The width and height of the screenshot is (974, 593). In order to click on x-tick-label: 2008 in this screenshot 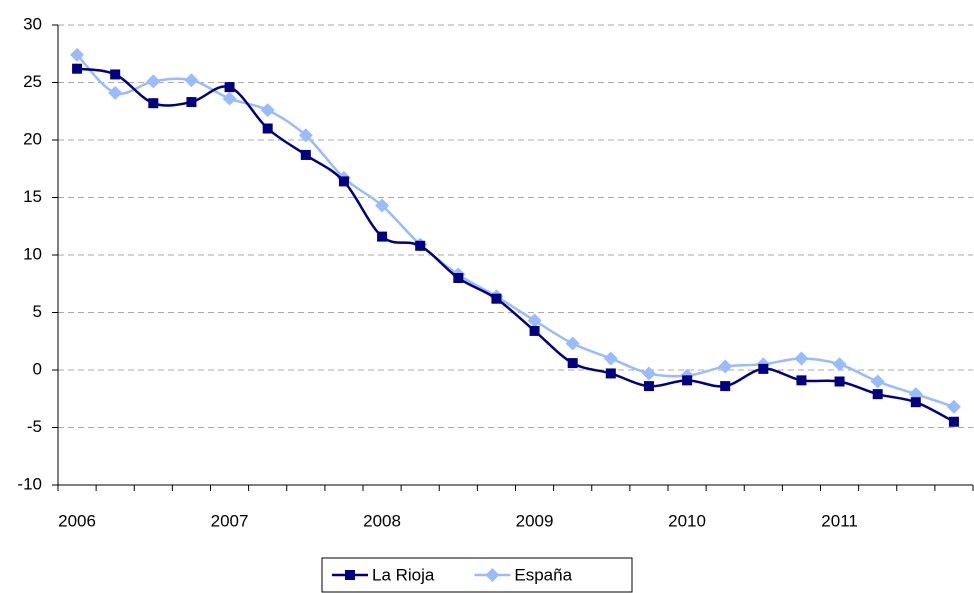, I will do `click(382, 520)`.